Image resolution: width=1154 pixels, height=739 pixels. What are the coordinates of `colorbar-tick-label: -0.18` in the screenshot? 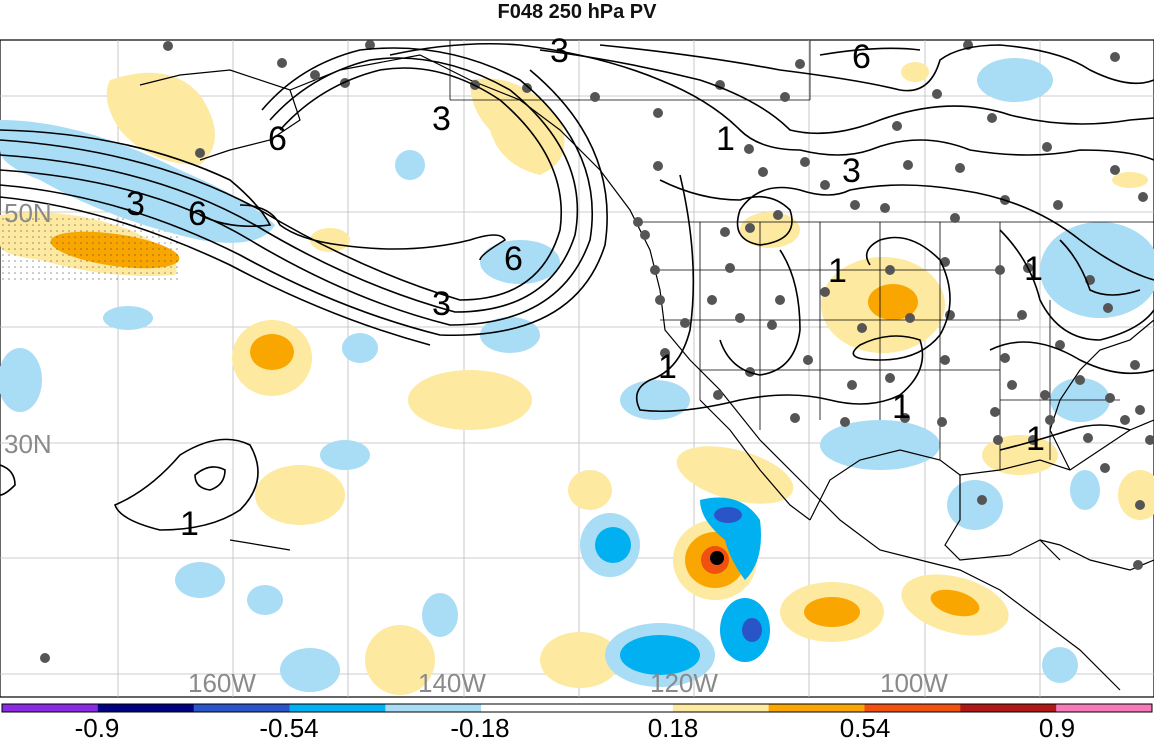 It's located at (479, 726).